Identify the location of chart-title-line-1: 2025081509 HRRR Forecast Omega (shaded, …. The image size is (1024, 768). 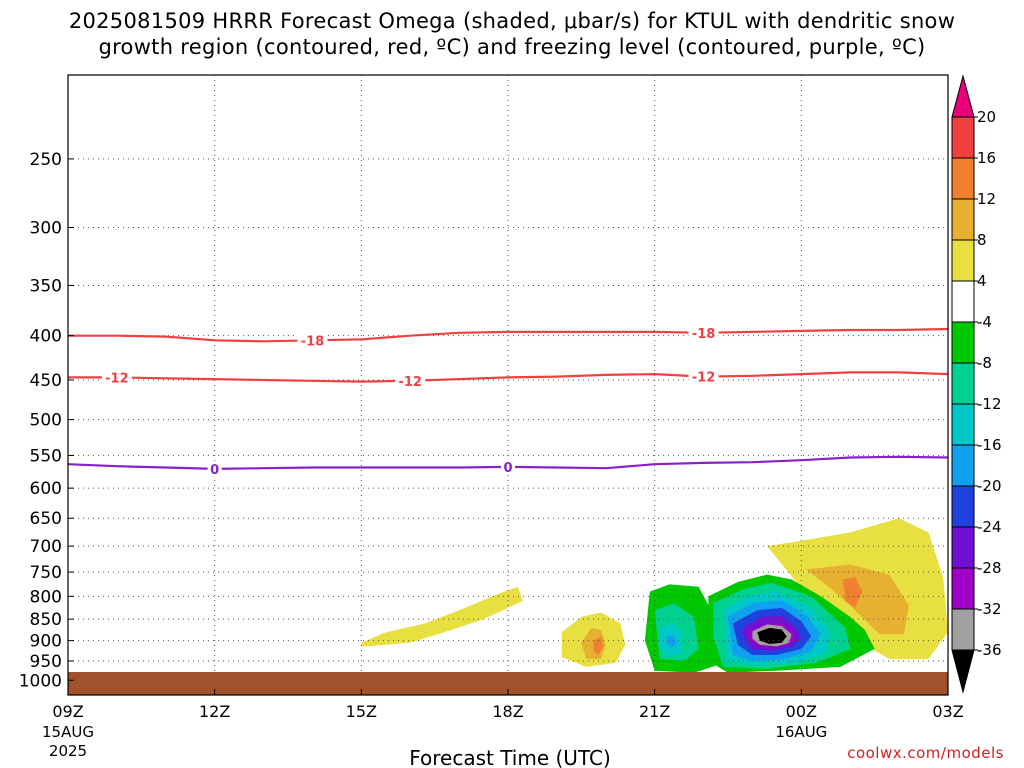
(512, 21).